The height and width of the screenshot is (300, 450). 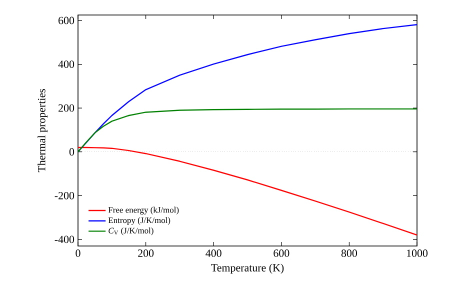 I want to click on legend-label: Free energy (kJ/mol), so click(x=143, y=210).